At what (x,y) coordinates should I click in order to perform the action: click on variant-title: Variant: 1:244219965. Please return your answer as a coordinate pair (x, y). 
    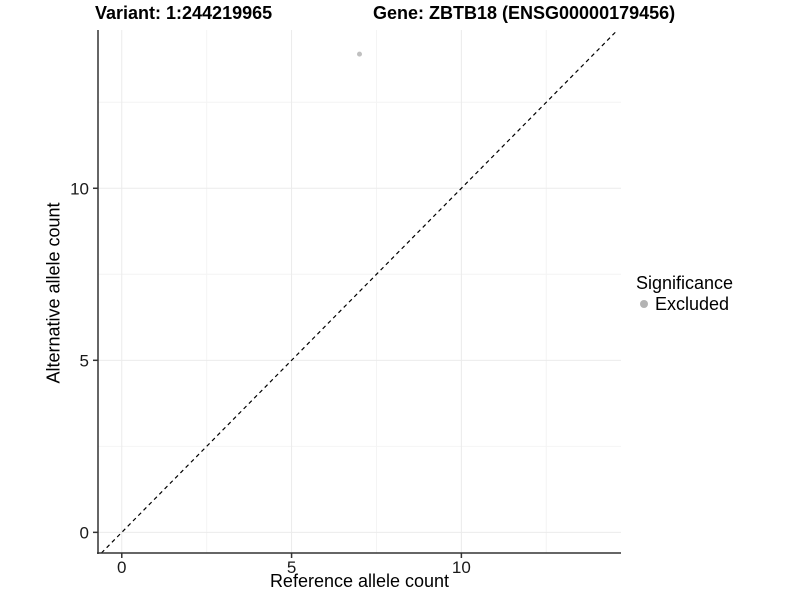
    Looking at the image, I should click on (184, 13).